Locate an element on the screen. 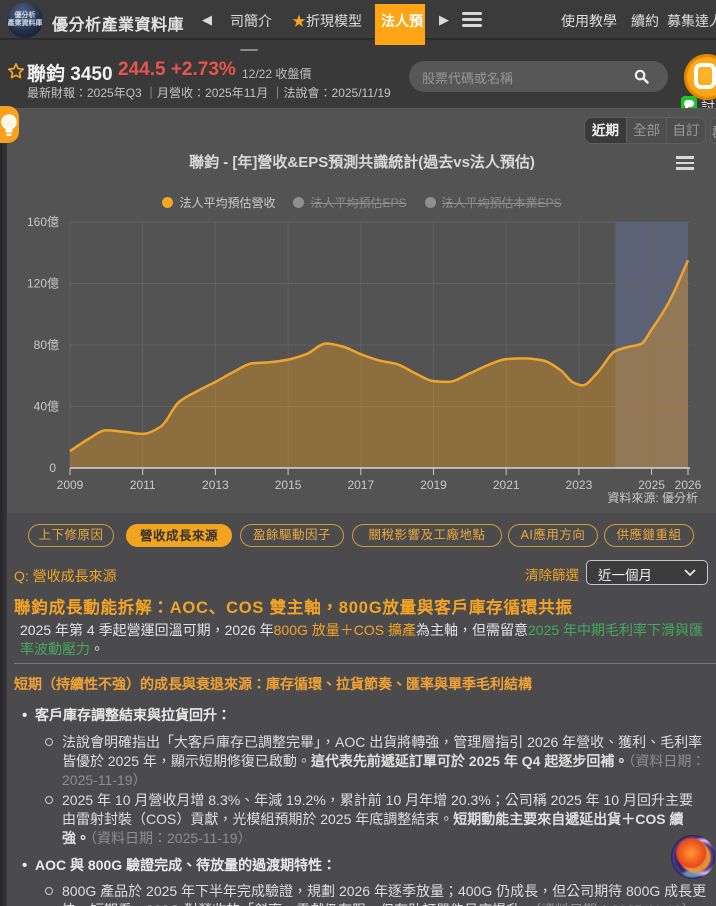 The height and width of the screenshot is (906, 716). svg-text: 160億 is located at coordinates (43, 222).